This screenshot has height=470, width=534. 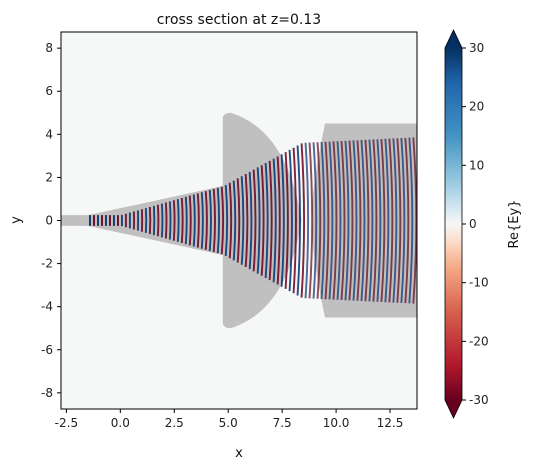 I want to click on colorbar: -30 -20 -10 0 10 20 30 Re{Ey}, so click(x=483, y=224).